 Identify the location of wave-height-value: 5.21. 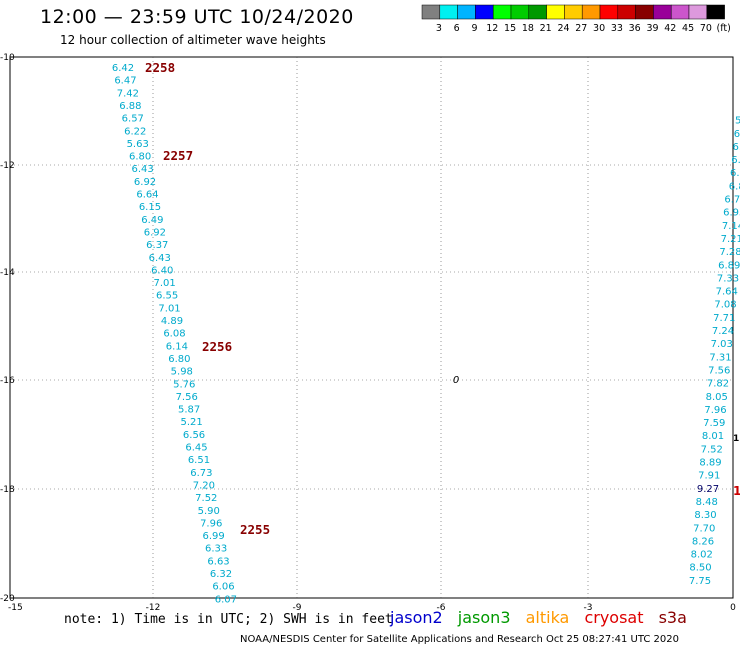
(191, 422).